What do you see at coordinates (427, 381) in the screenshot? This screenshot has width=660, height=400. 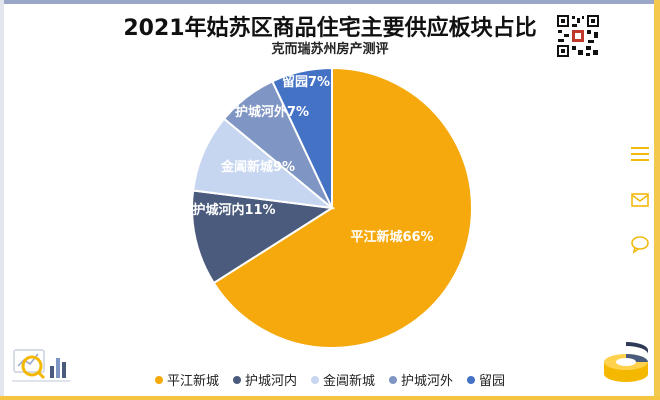 I see `legend-label: 护城河外` at bounding box center [427, 381].